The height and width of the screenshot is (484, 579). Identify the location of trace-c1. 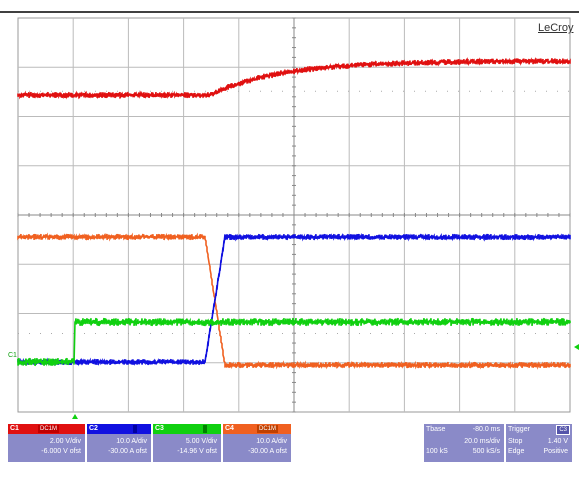
(294, 78).